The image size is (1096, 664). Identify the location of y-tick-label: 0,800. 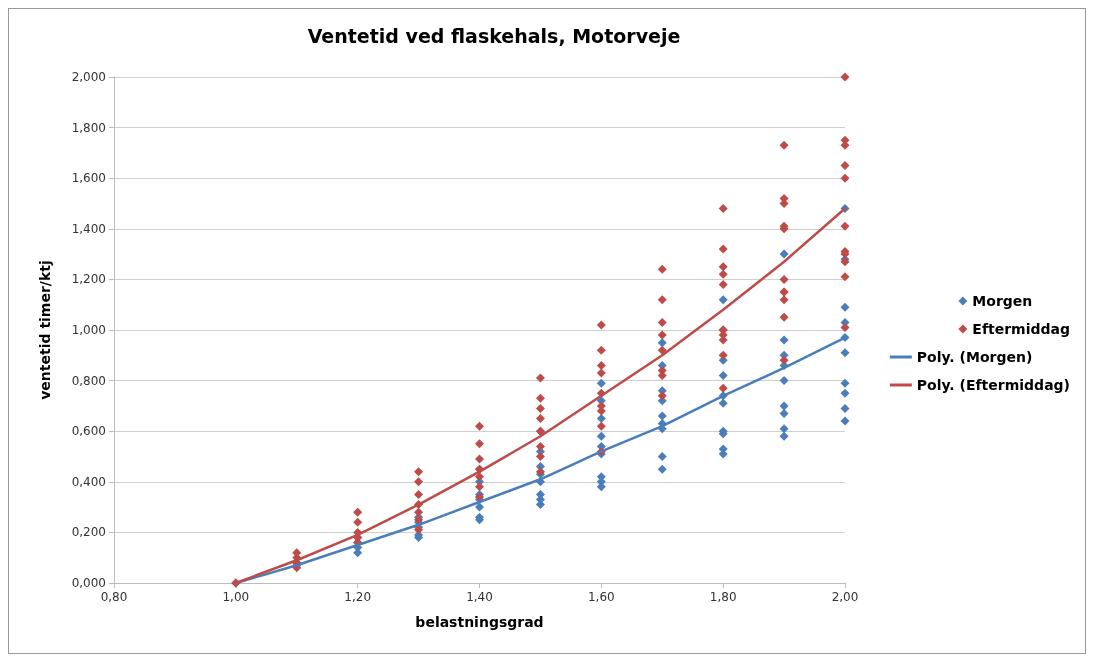
(88, 380).